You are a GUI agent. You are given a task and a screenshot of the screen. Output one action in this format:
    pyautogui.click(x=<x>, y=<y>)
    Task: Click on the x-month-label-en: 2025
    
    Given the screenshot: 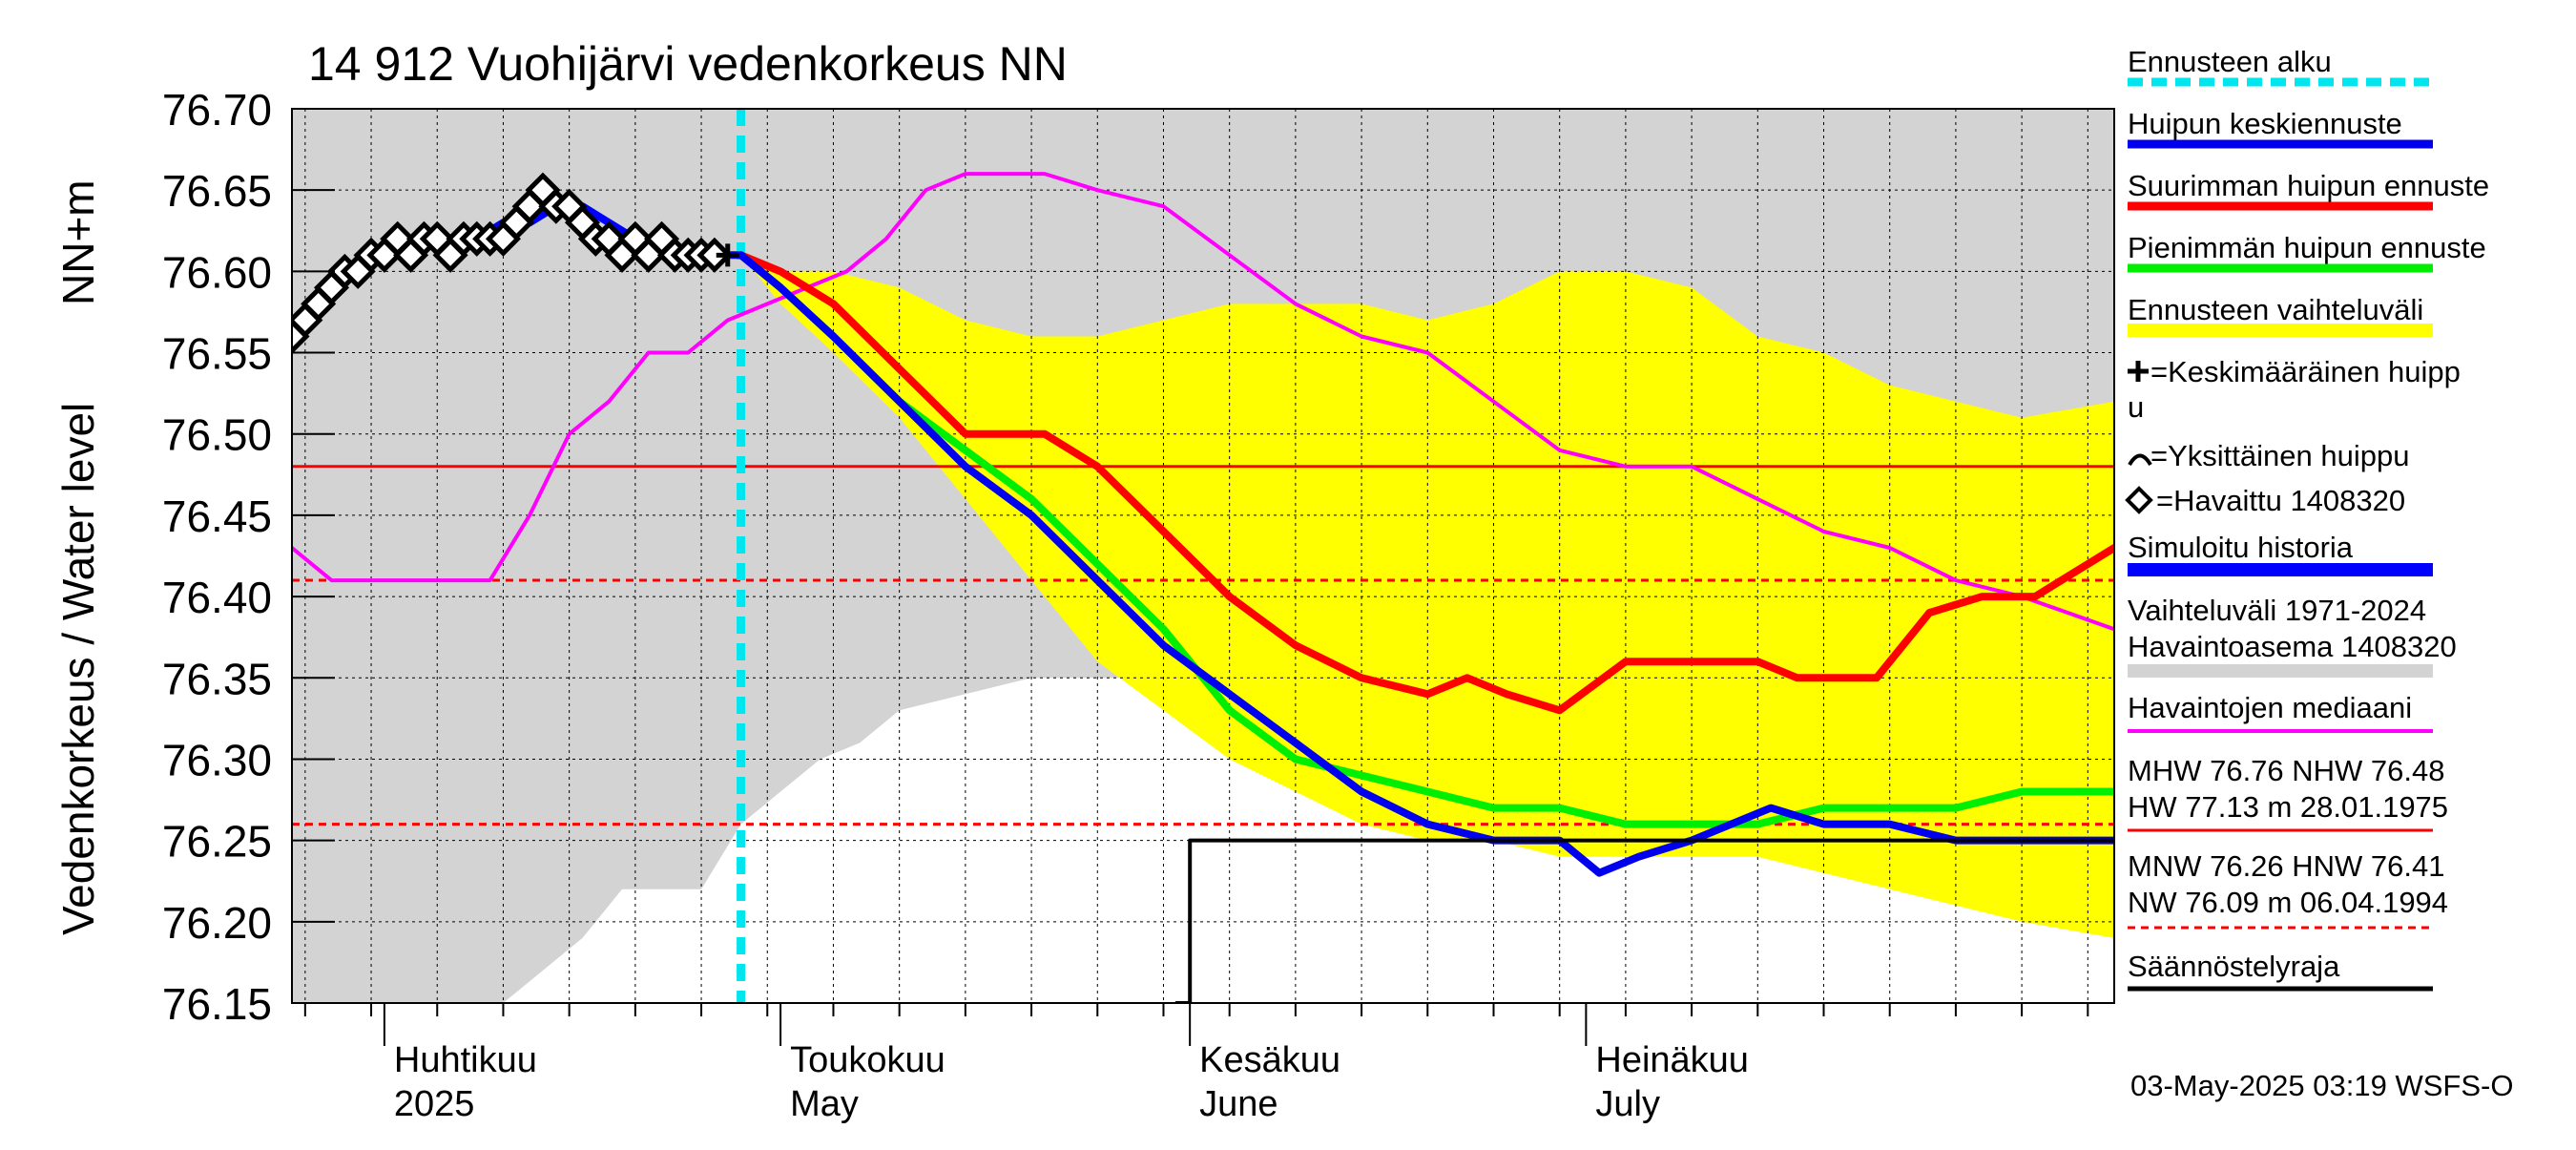 What is the action you would take?
    pyautogui.click(x=434, y=1104)
    